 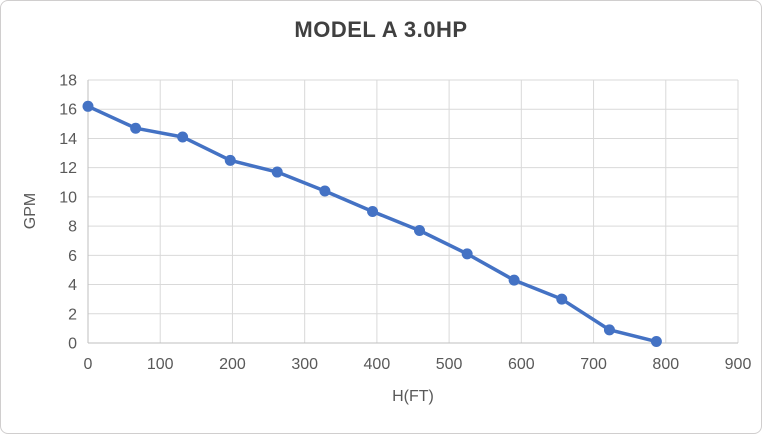 I want to click on x-tick-label: 400, so click(x=377, y=364).